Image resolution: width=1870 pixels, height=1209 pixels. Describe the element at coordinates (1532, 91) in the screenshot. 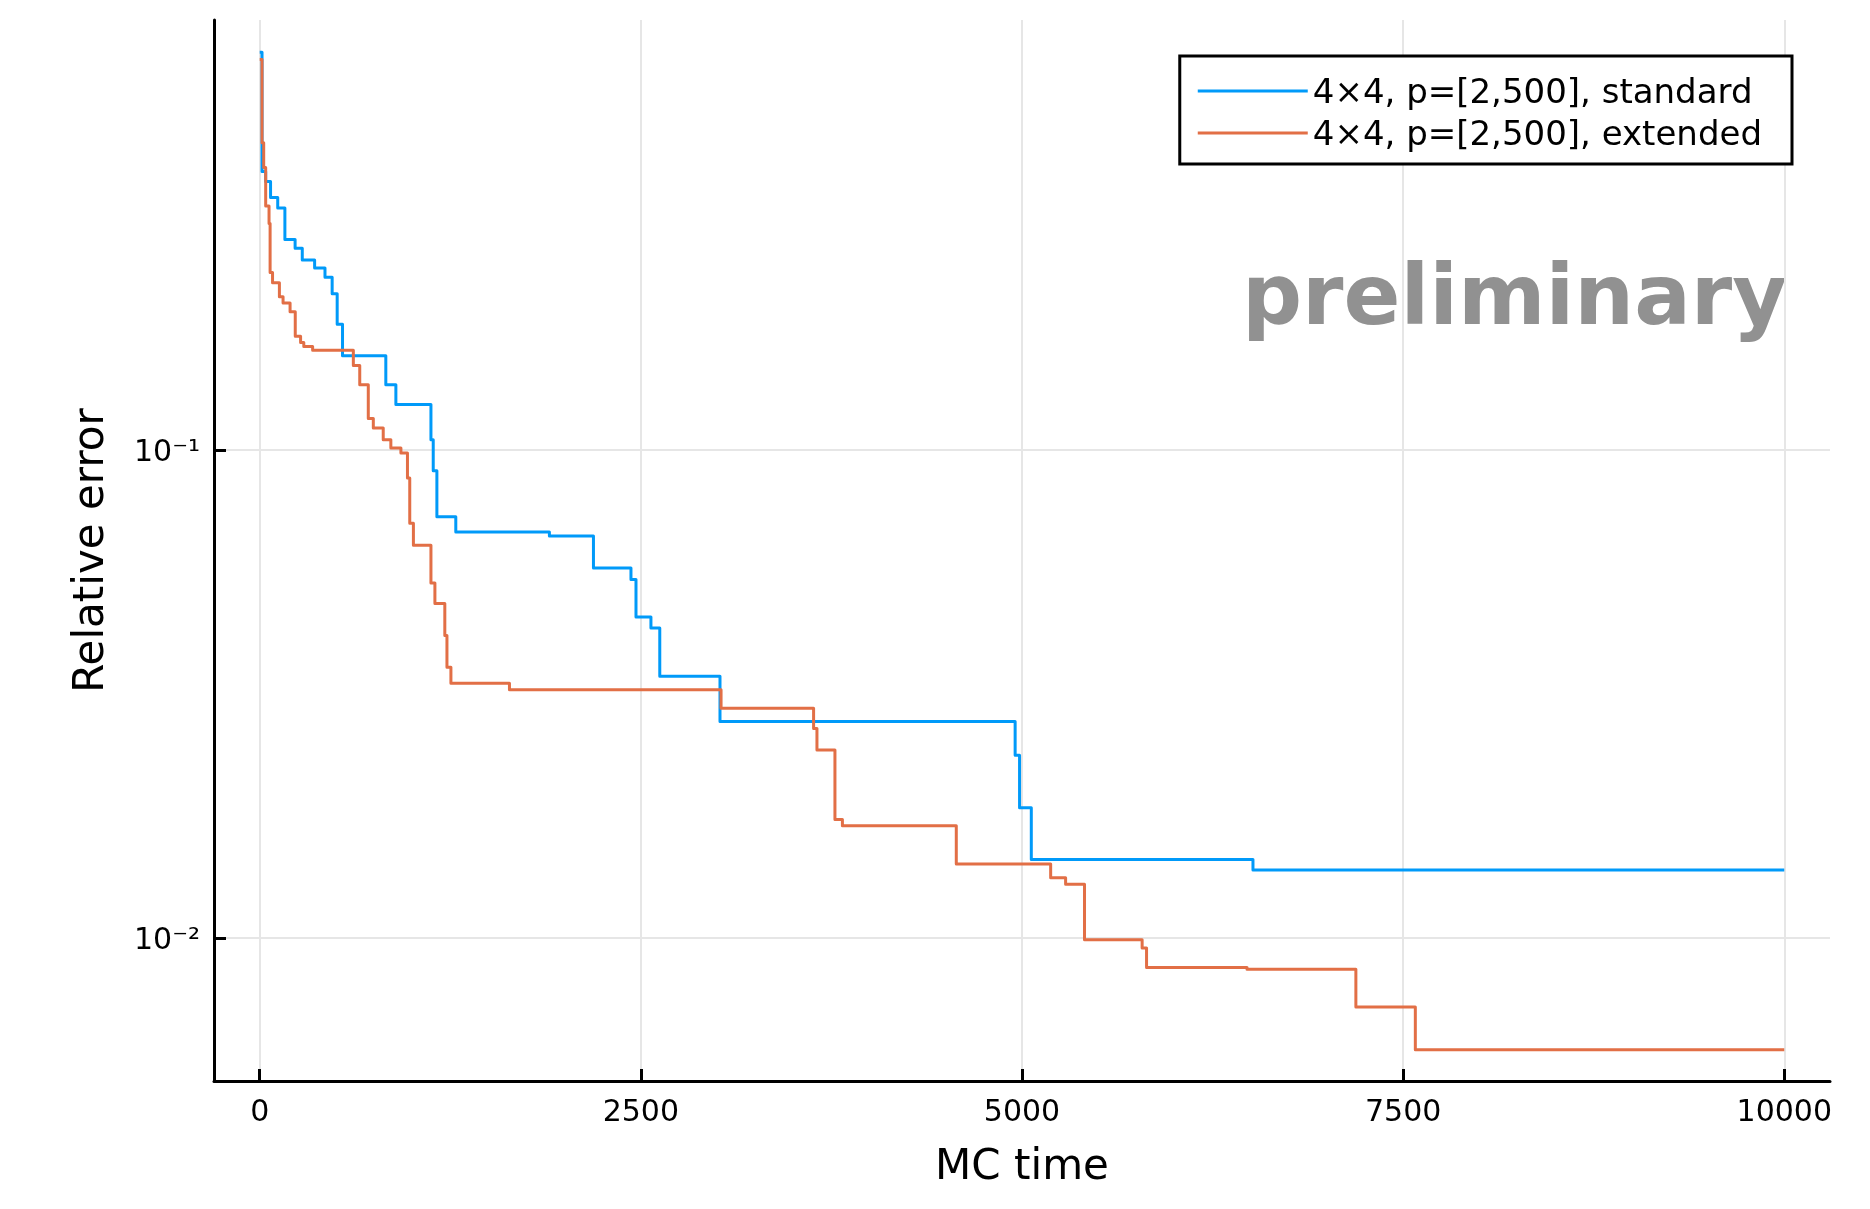

I see `legend-label: 4×4, p=[2,500], standard` at that location.